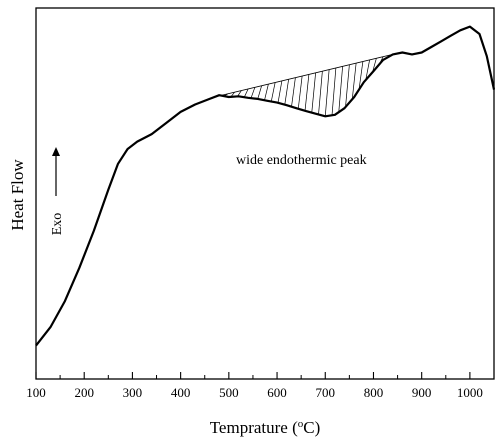  I want to click on x-tick-label: 900, so click(422, 392).